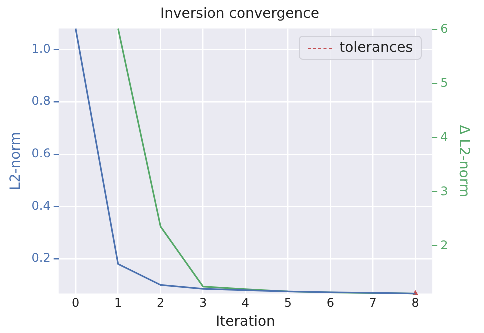 This screenshot has width=484, height=333. Describe the element at coordinates (246, 303) in the screenshot. I see `x-tick-label: 4` at that location.